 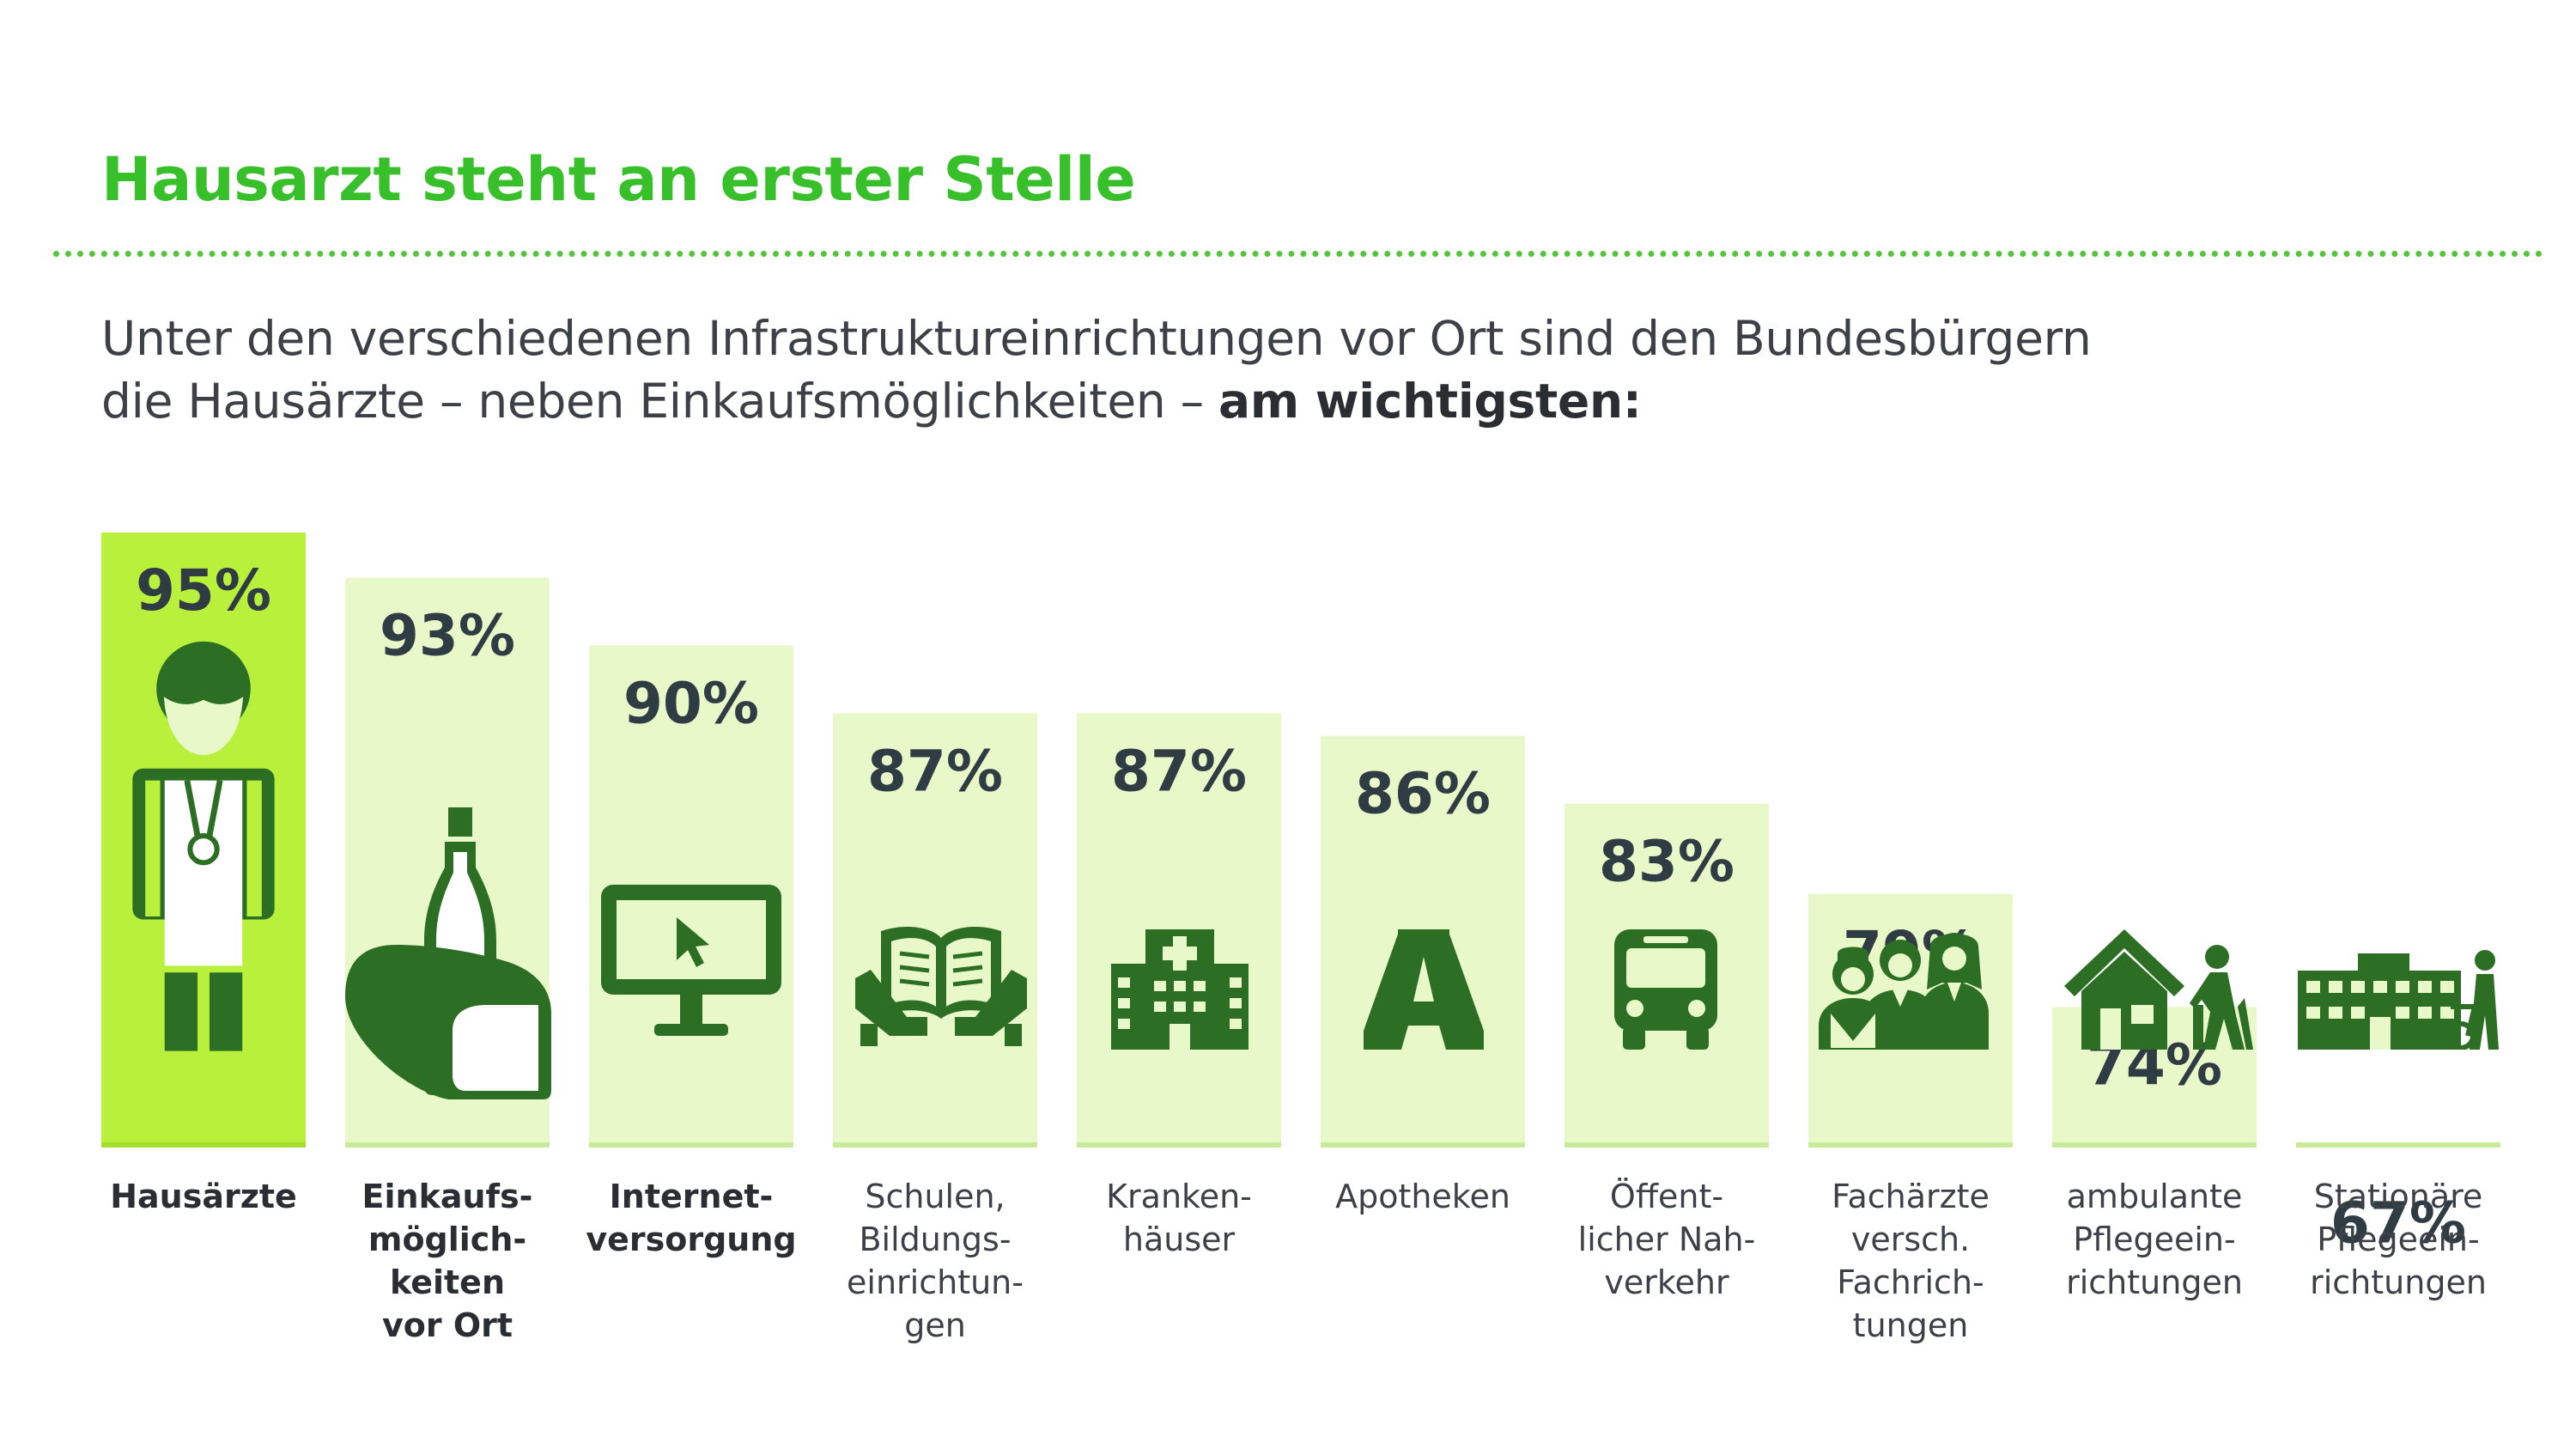 I want to click on category-label-line: Internet-, so click(x=691, y=1196).